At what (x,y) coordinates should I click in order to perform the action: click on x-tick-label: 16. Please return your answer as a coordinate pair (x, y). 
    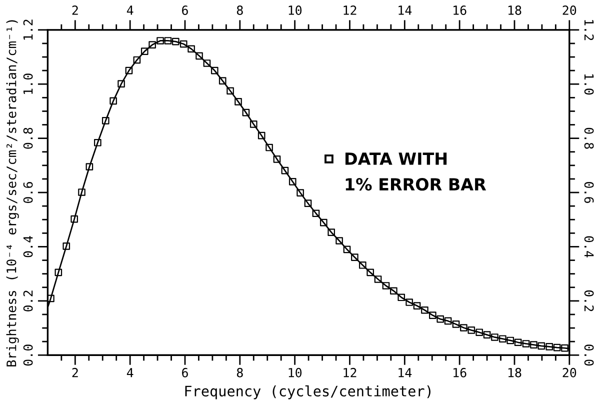
    Looking at the image, I should click on (460, 373).